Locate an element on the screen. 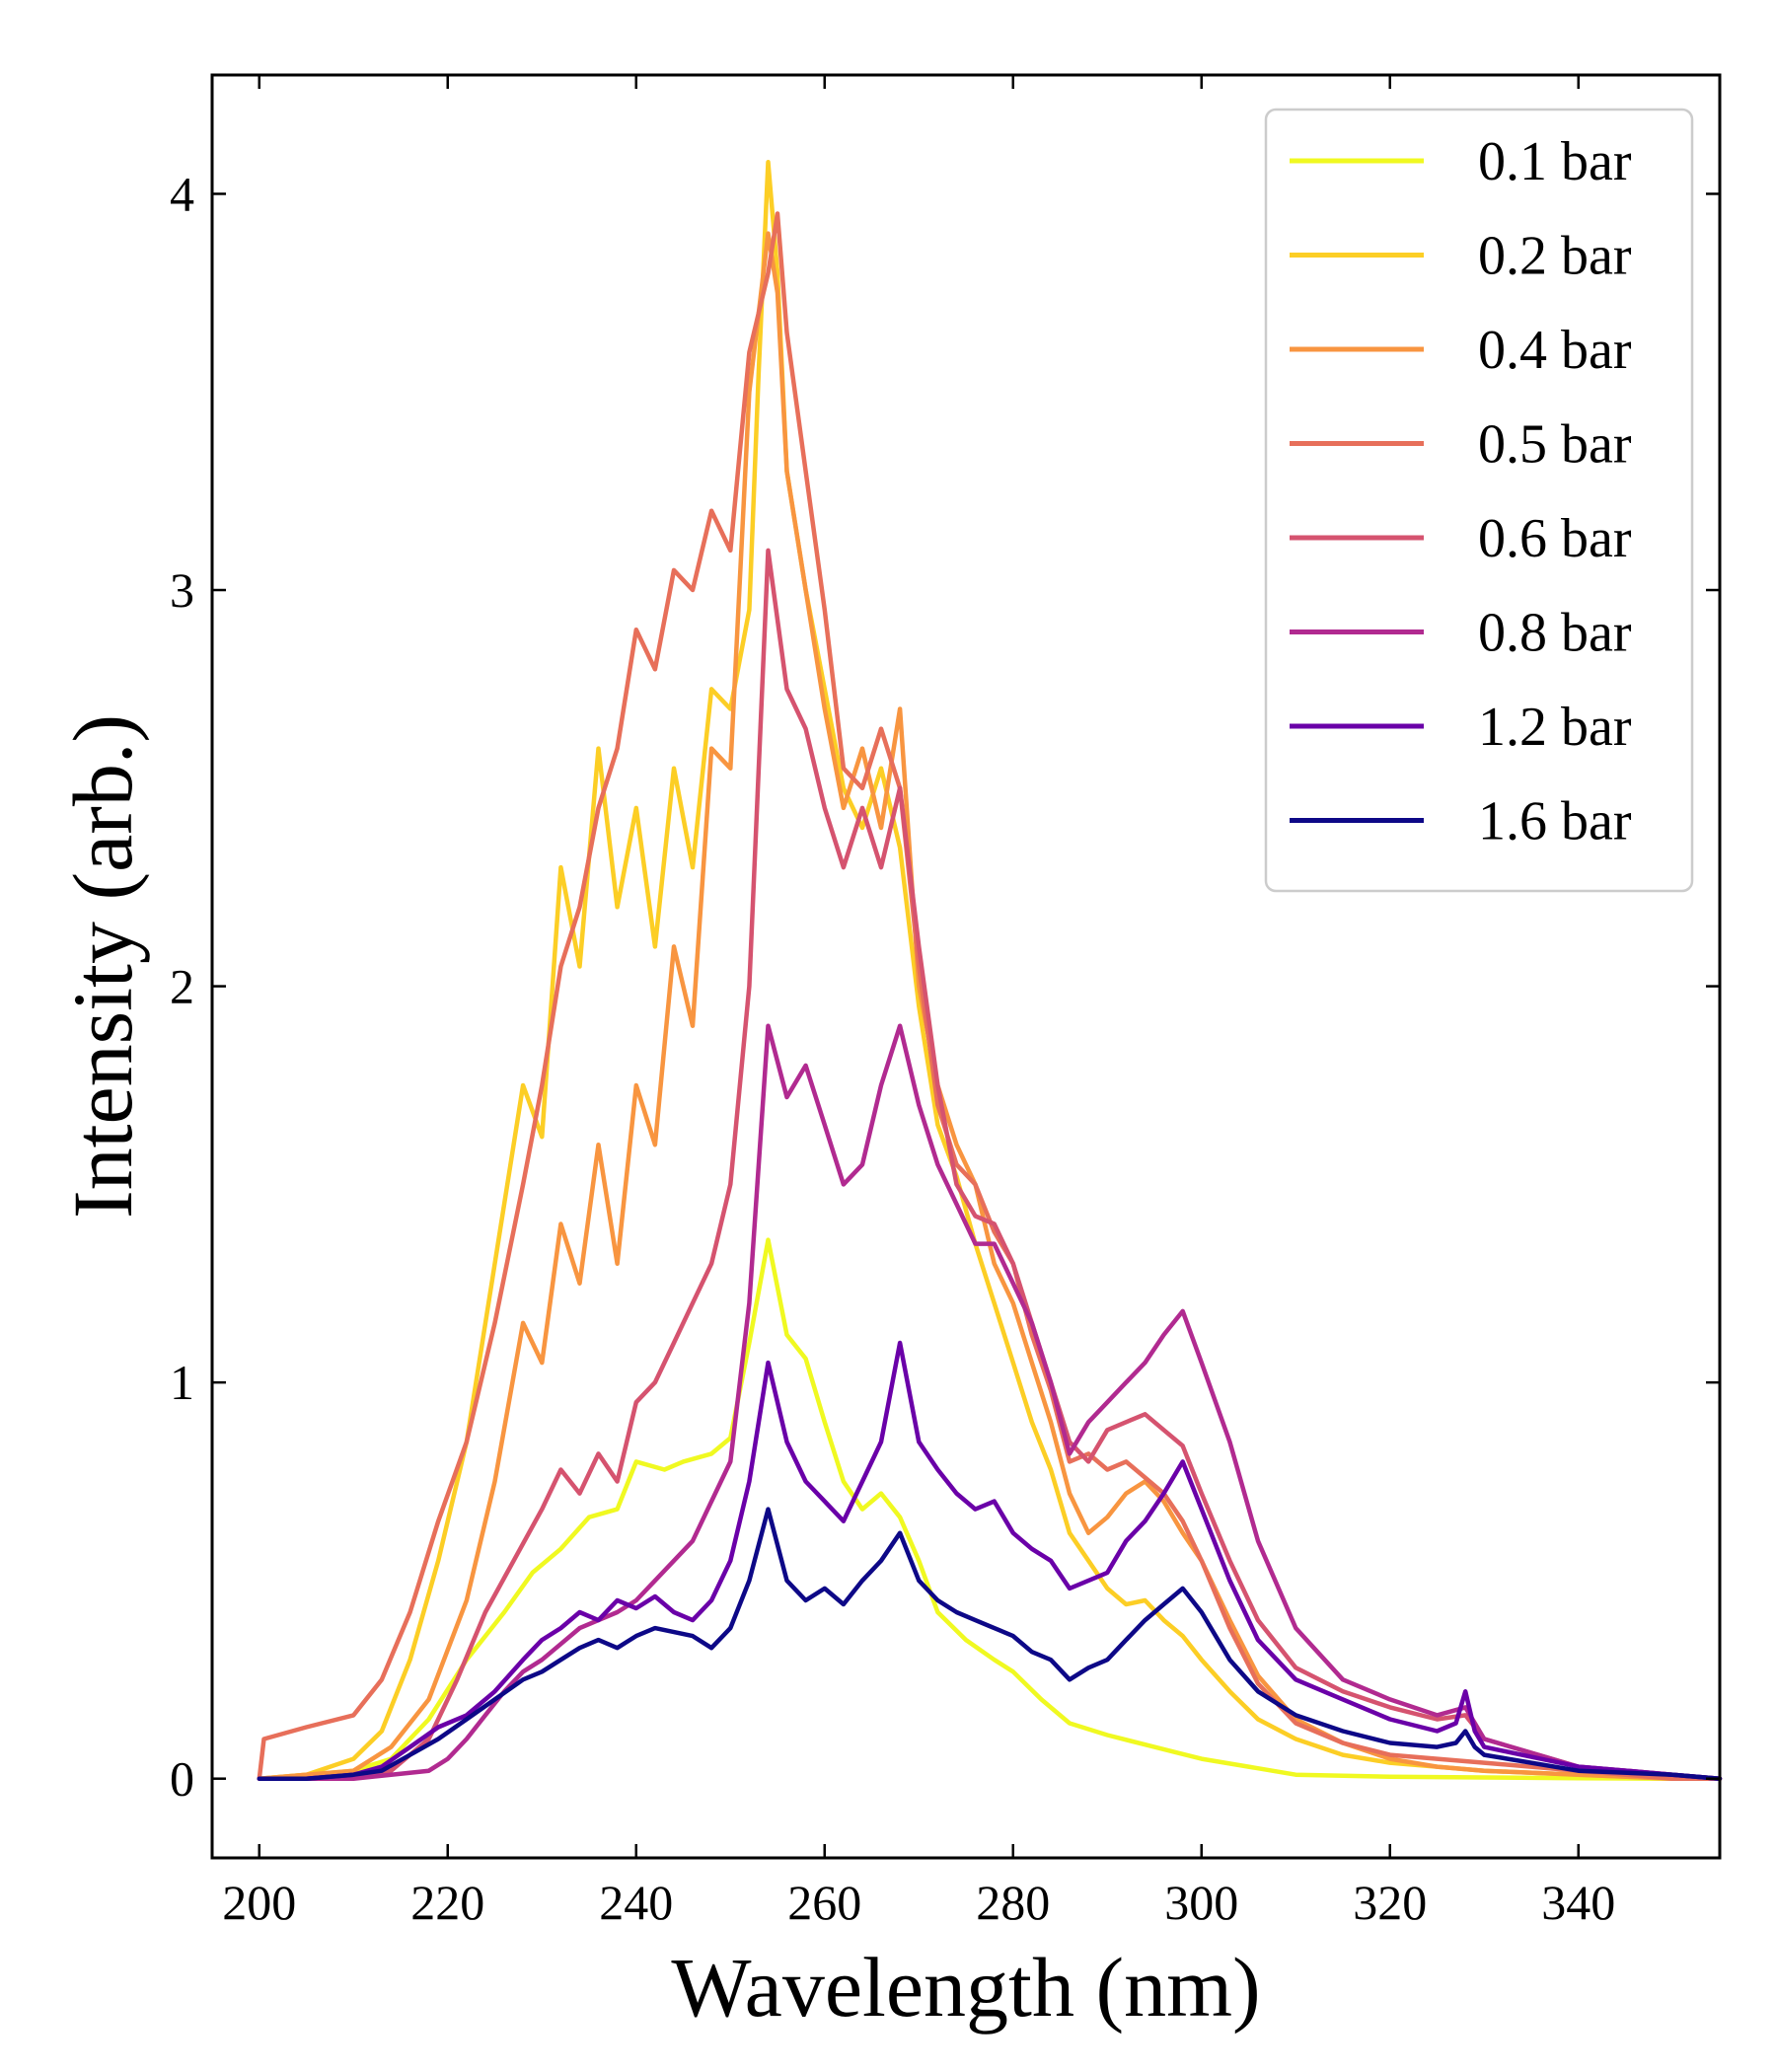 The image size is (1776, 2072). x-tick-label-0: 200 is located at coordinates (259, 1903).